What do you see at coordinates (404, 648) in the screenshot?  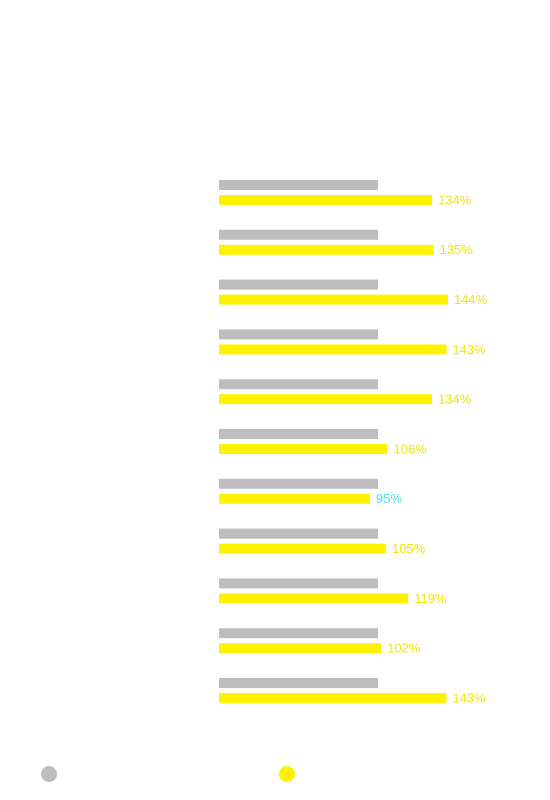 I see `value-label: 102%` at bounding box center [404, 648].